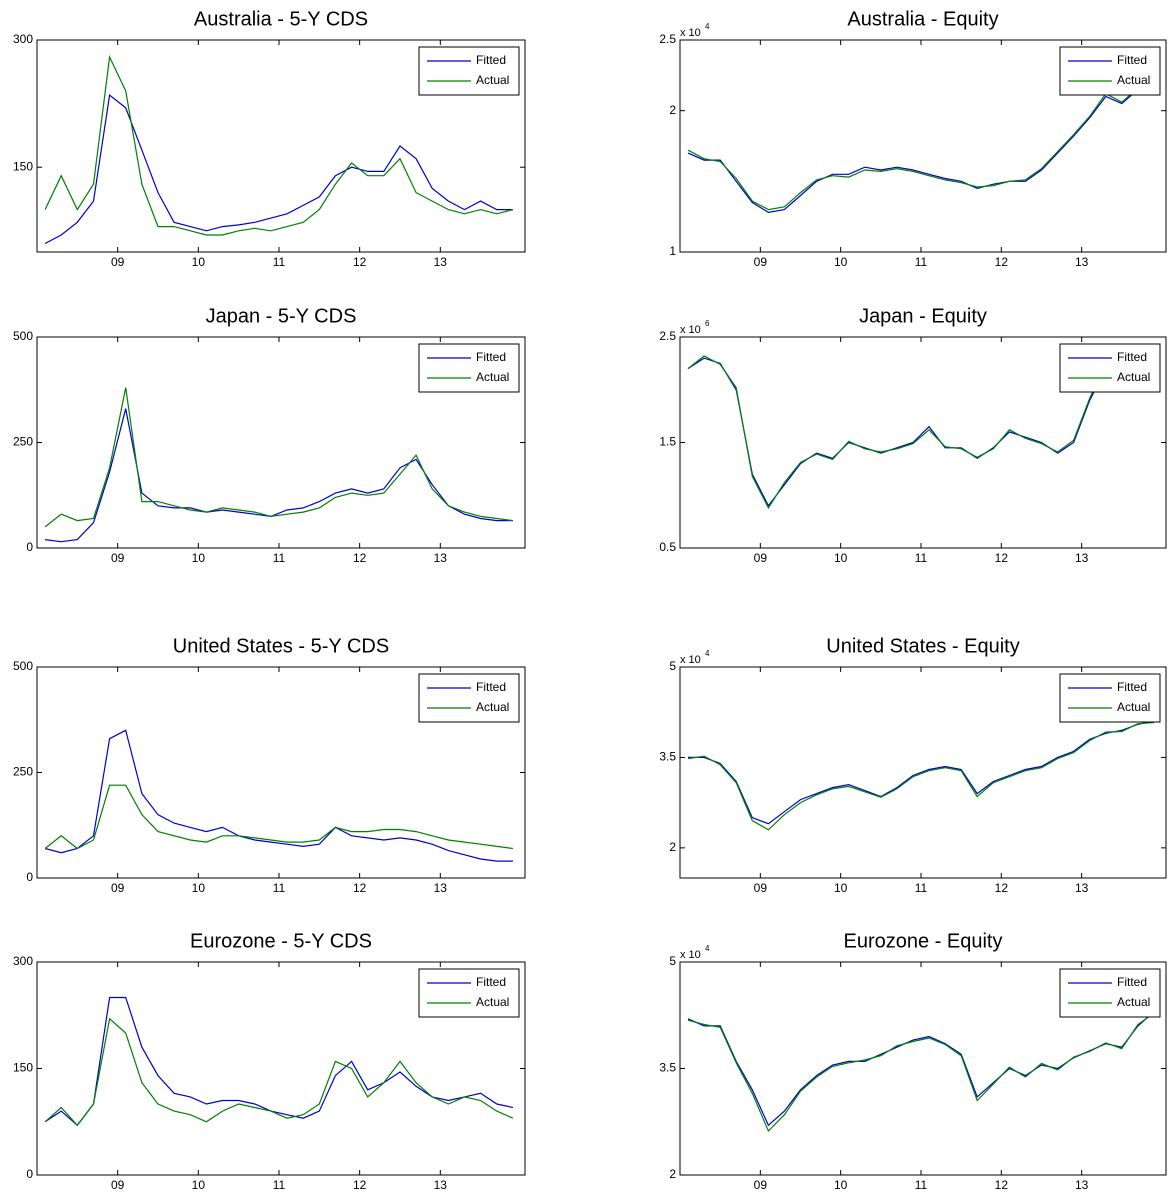 Image resolution: width=1176 pixels, height=1197 pixels. Describe the element at coordinates (923, 316) in the screenshot. I see `chart-title: Japan - Equity` at that location.